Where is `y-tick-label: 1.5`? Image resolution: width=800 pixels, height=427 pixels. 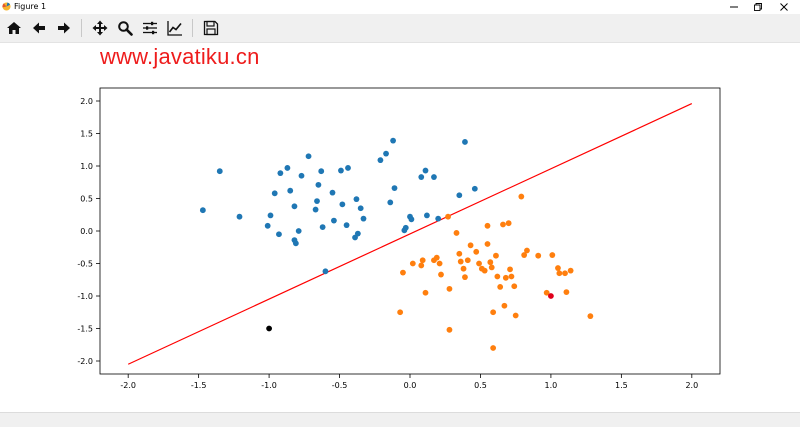 y-tick-label: 1.5 is located at coordinates (86, 134).